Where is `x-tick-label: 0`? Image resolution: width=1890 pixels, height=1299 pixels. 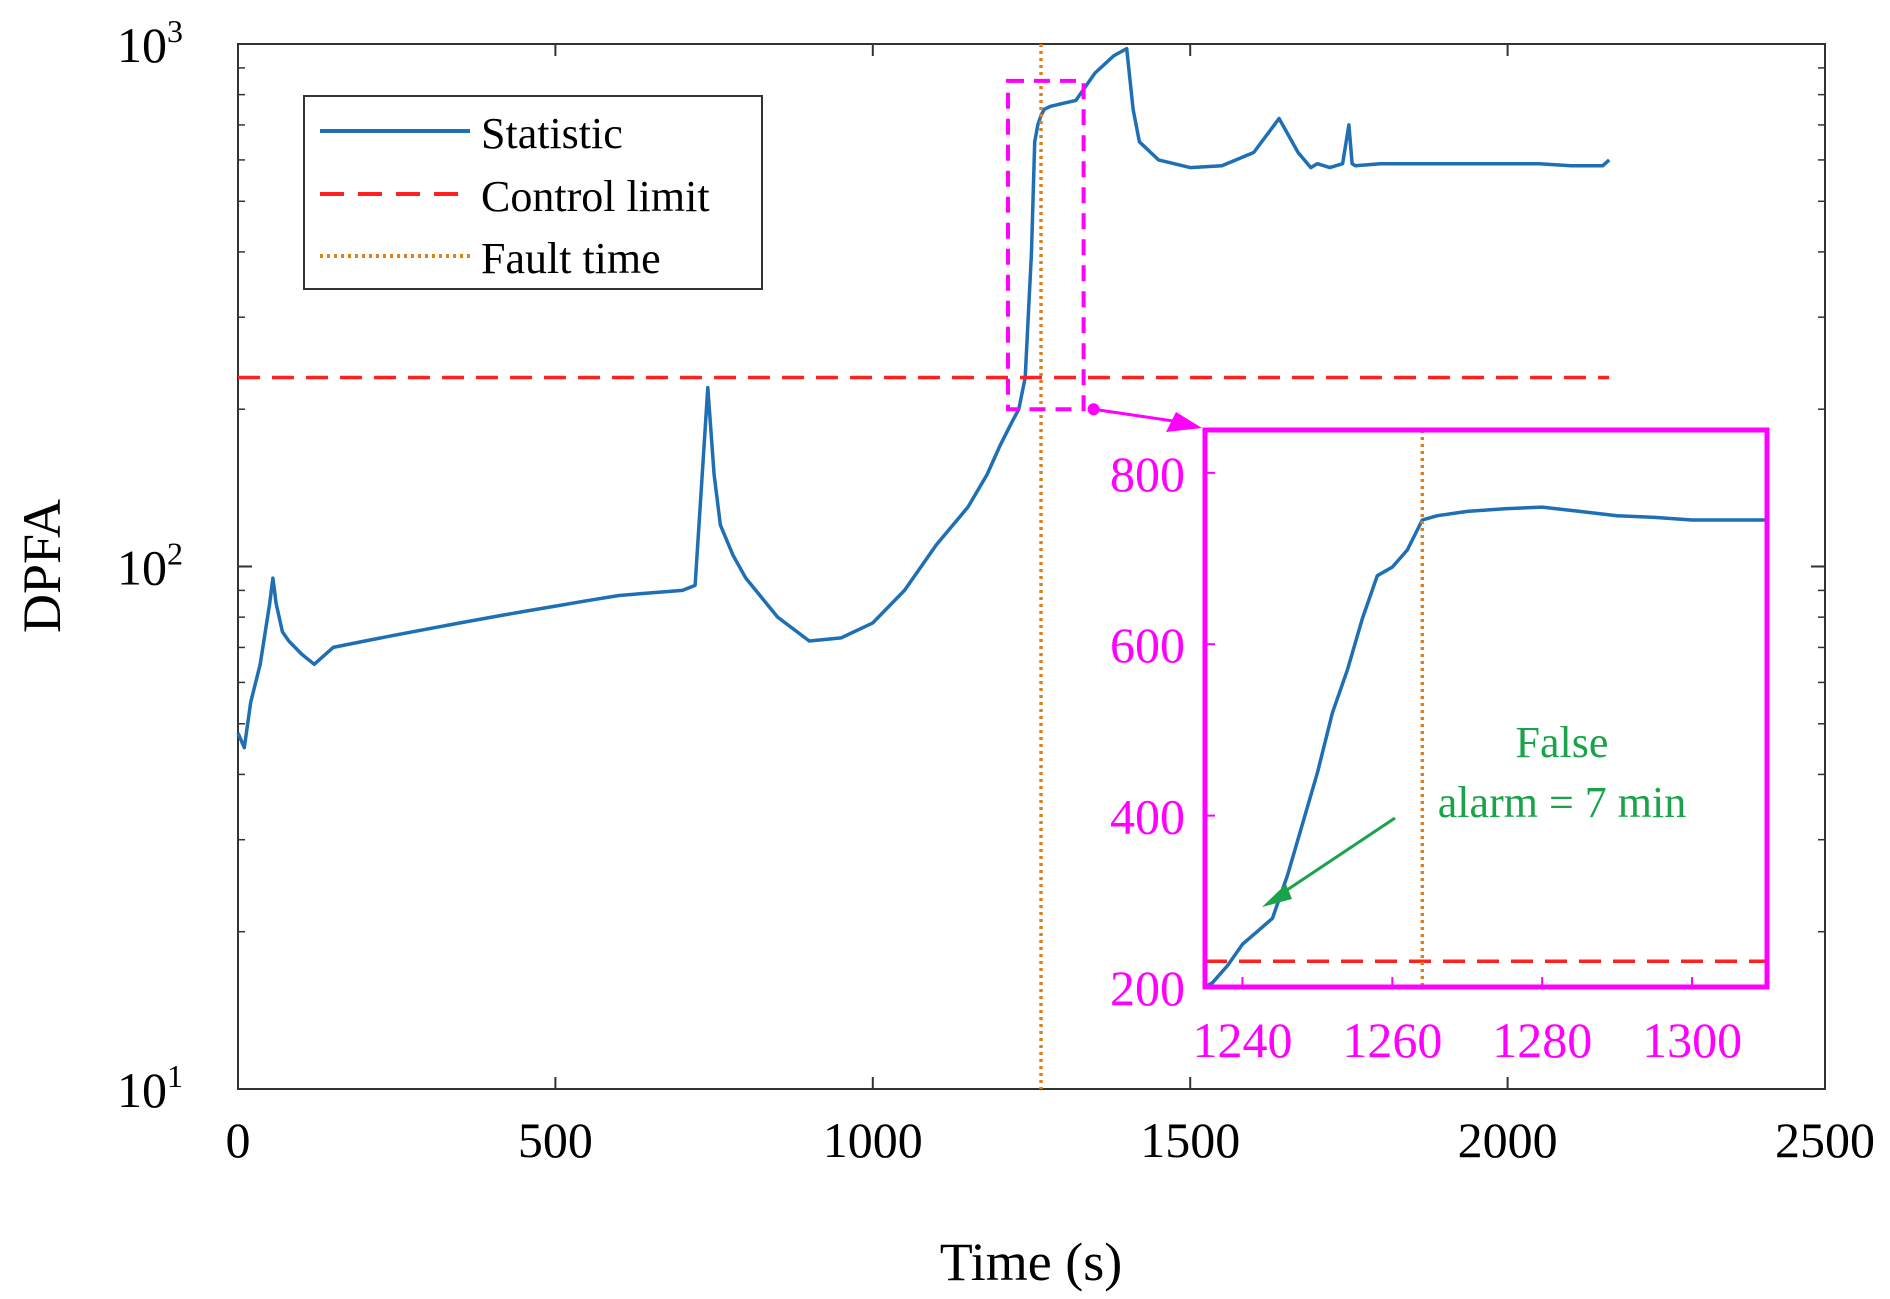 x-tick-label: 0 is located at coordinates (238, 1140).